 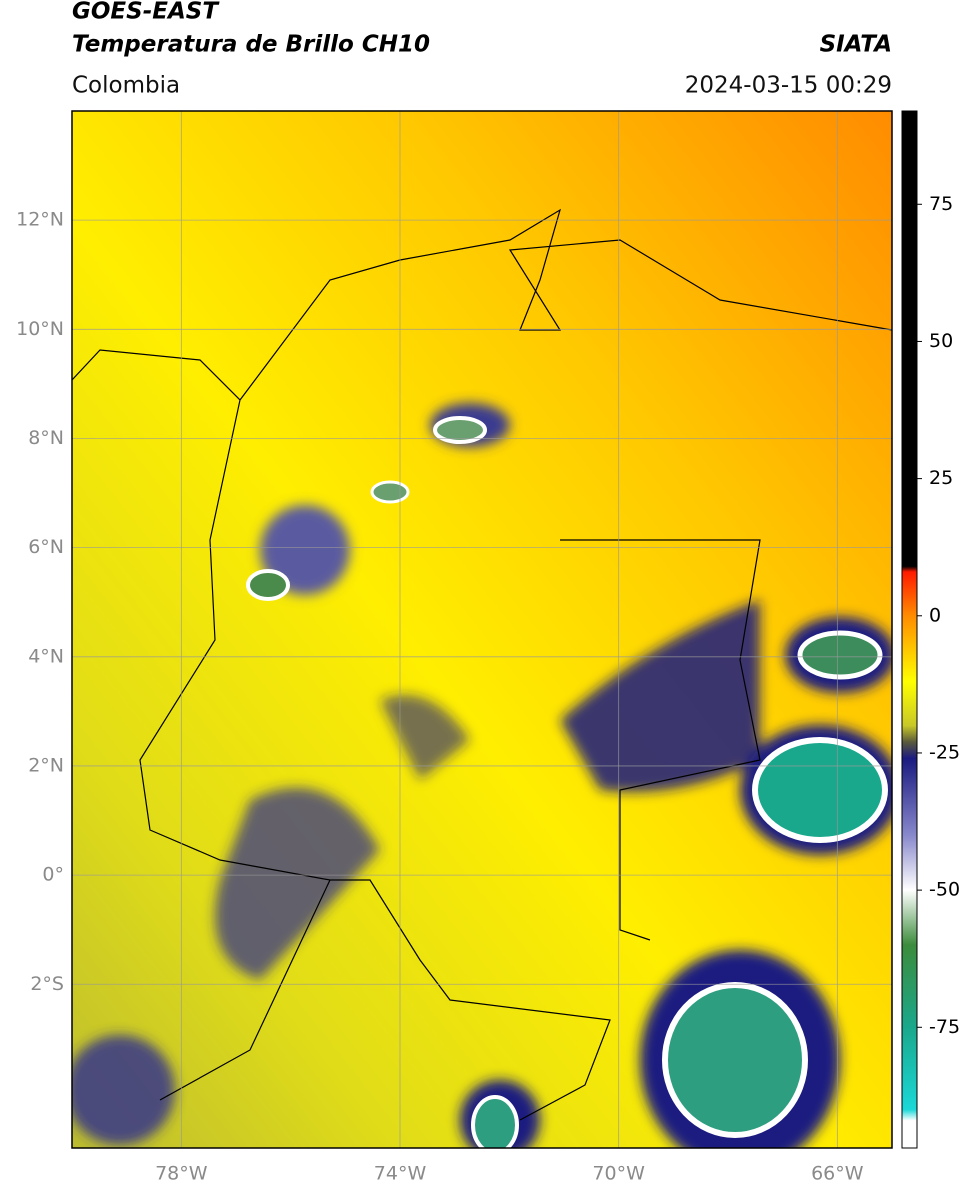 I want to click on colorbar-tick-label: 25, so click(x=941, y=478).